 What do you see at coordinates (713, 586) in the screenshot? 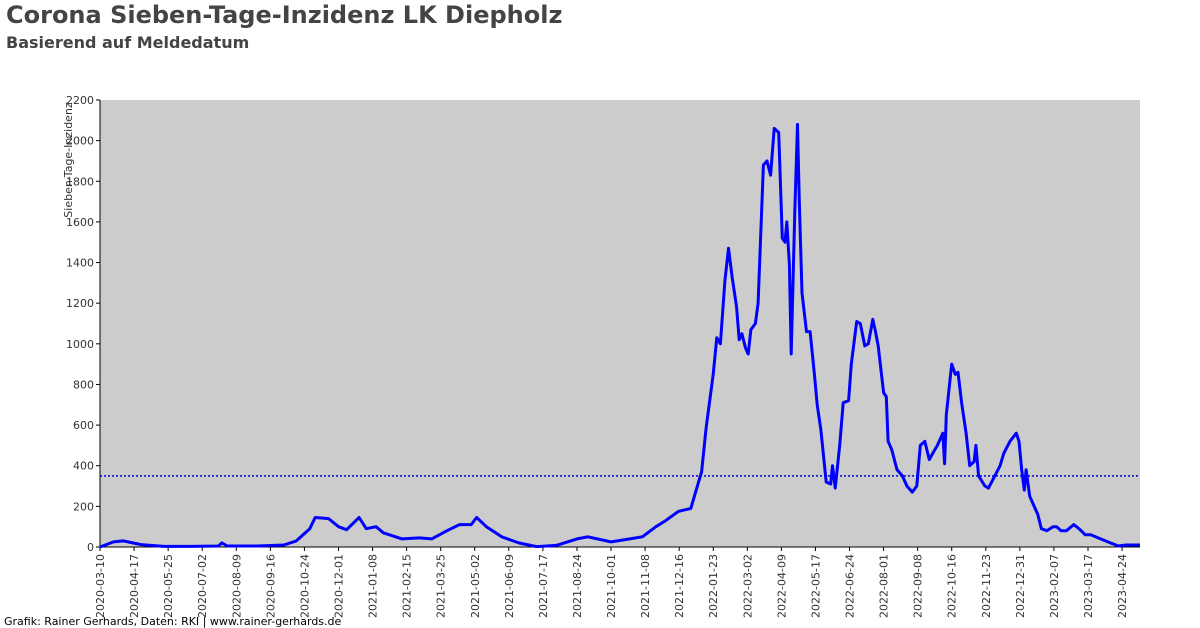
I see `x-tick-label: 2022-01-23` at bounding box center [713, 586].